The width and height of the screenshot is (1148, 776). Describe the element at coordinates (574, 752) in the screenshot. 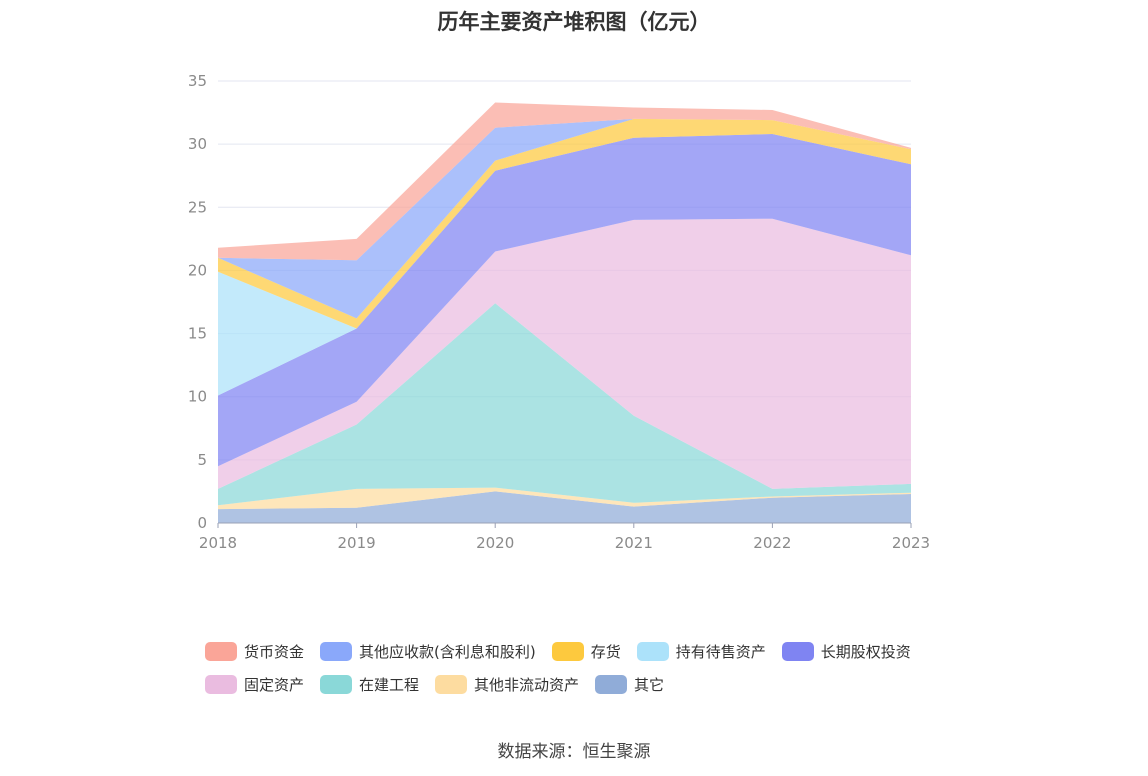

I see `source-note: 数据来源：恒生聚源` at that location.